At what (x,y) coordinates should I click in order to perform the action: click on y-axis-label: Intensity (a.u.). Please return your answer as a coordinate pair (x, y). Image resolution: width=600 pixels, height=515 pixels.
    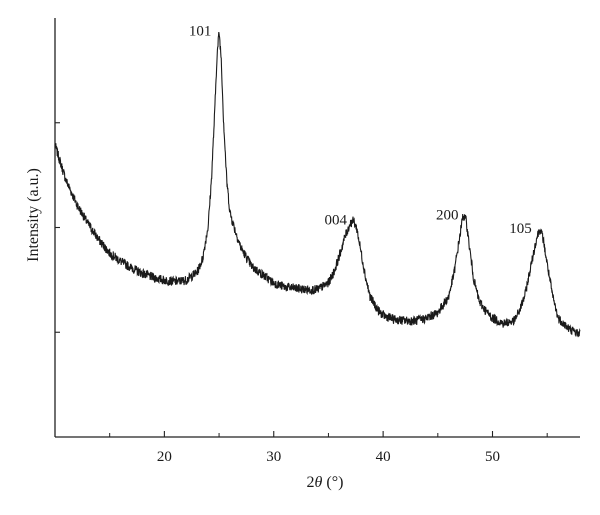
    Looking at the image, I should click on (33, 215).